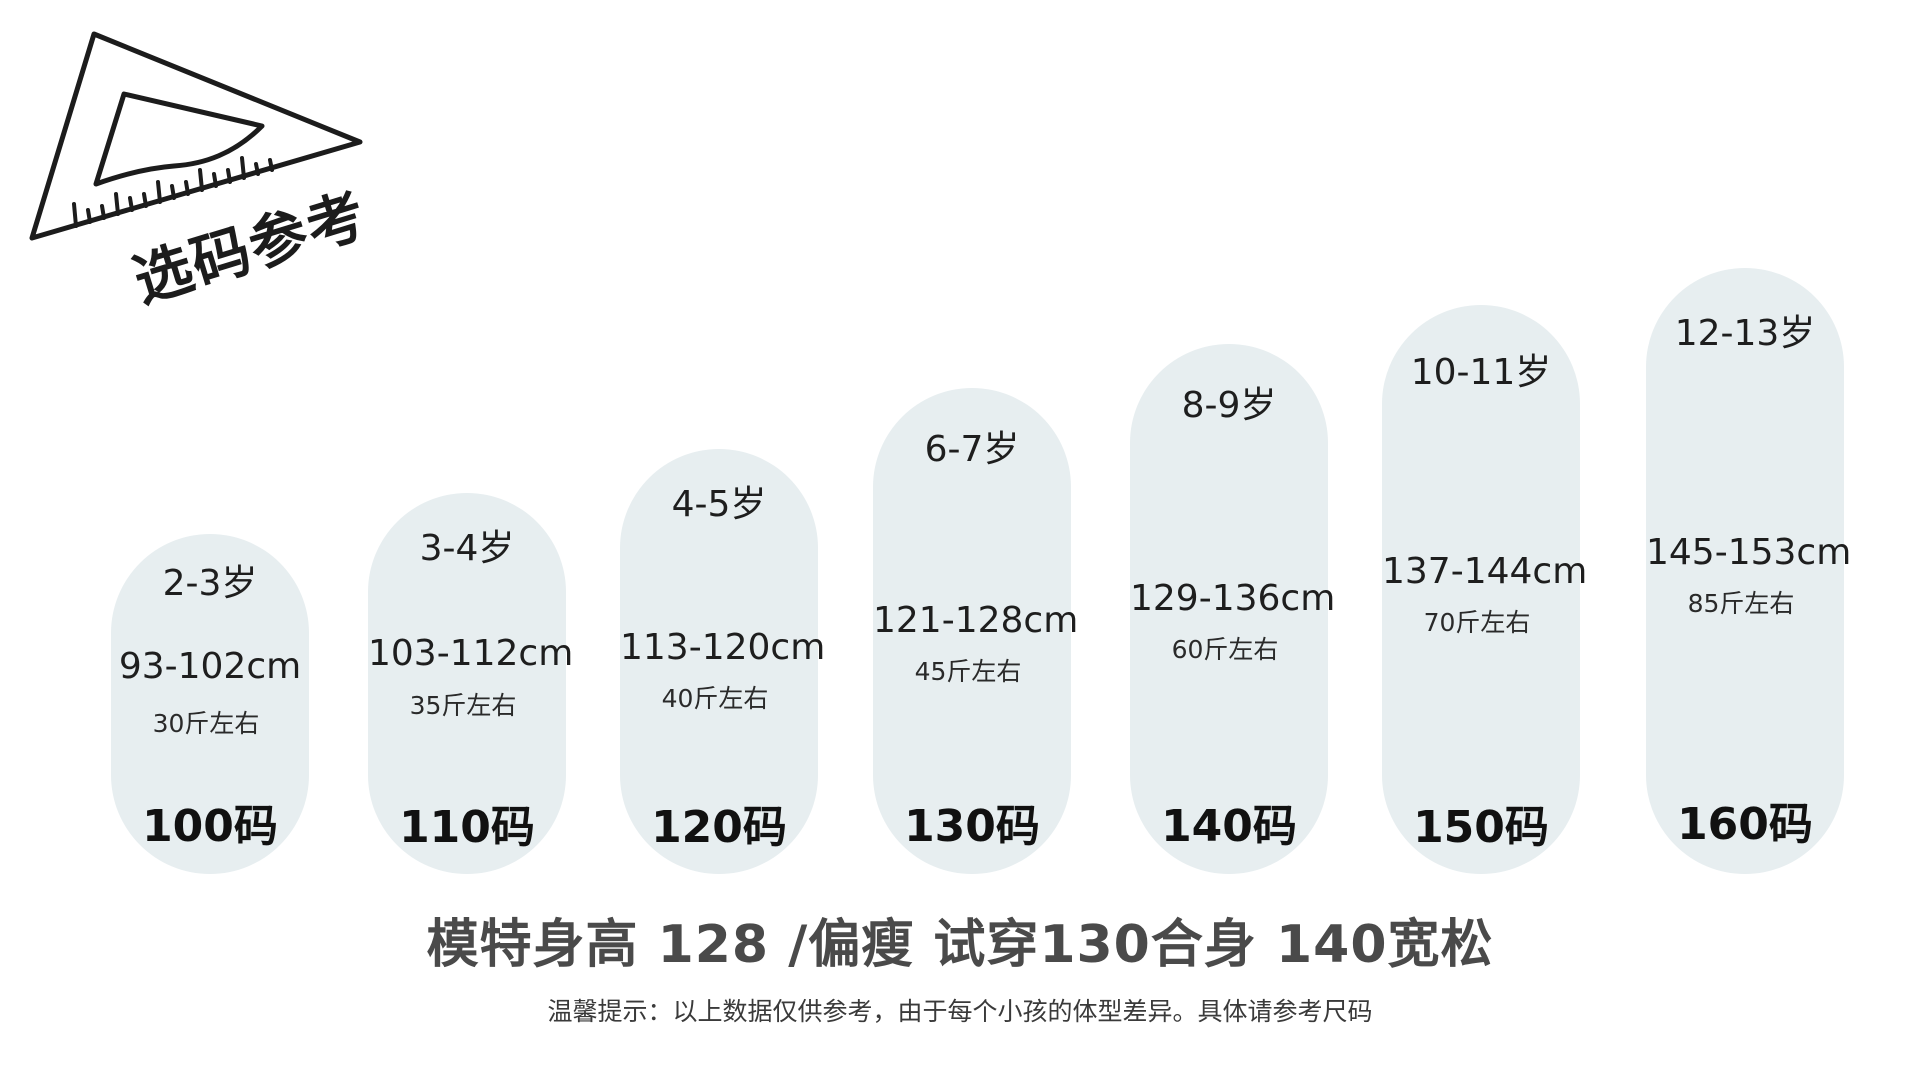 This screenshot has width=1920, height=1080. I want to click on card-size: 120码, so click(719, 827).